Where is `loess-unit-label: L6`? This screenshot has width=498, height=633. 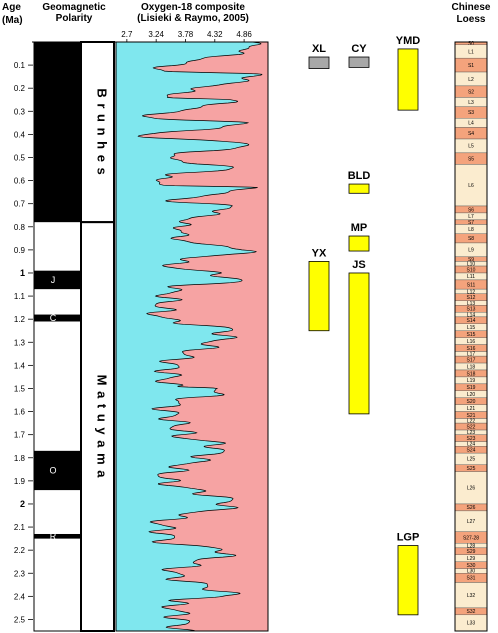
loess-unit-label: L6 is located at coordinates (471, 186).